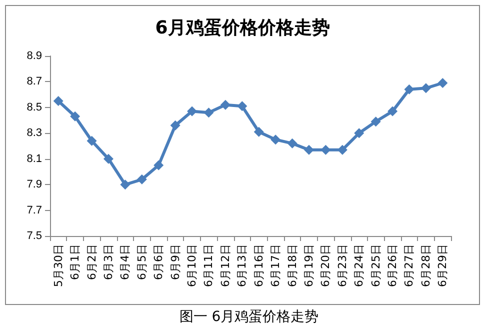  Describe the element at coordinates (75, 262) in the screenshot. I see `x-tick-label: 6月1日` at that location.